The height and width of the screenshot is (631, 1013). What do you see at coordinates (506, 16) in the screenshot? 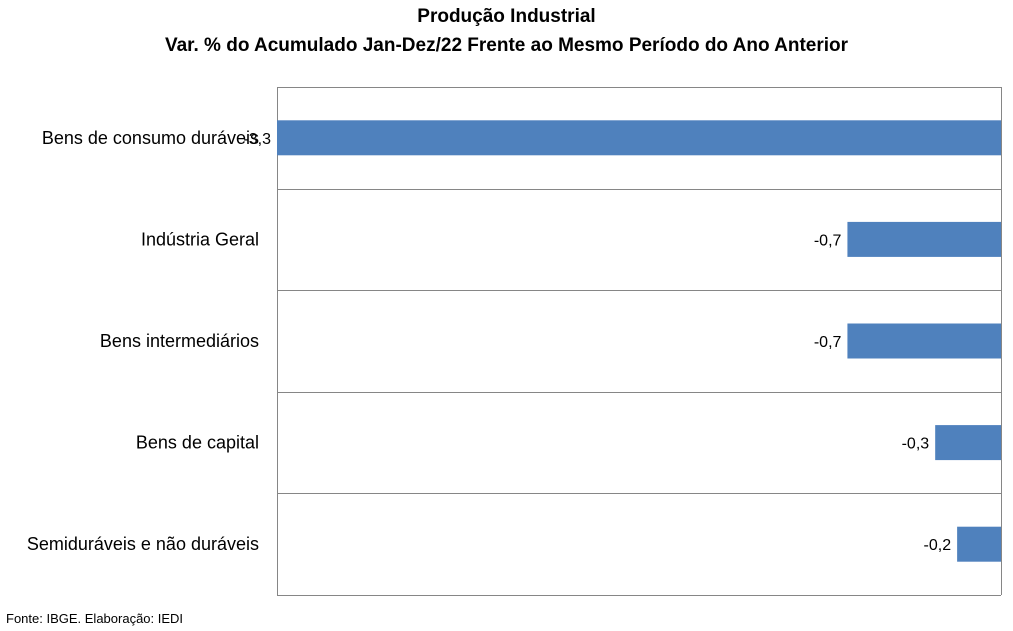
I see `chart-title: Produção Industrial` at bounding box center [506, 16].